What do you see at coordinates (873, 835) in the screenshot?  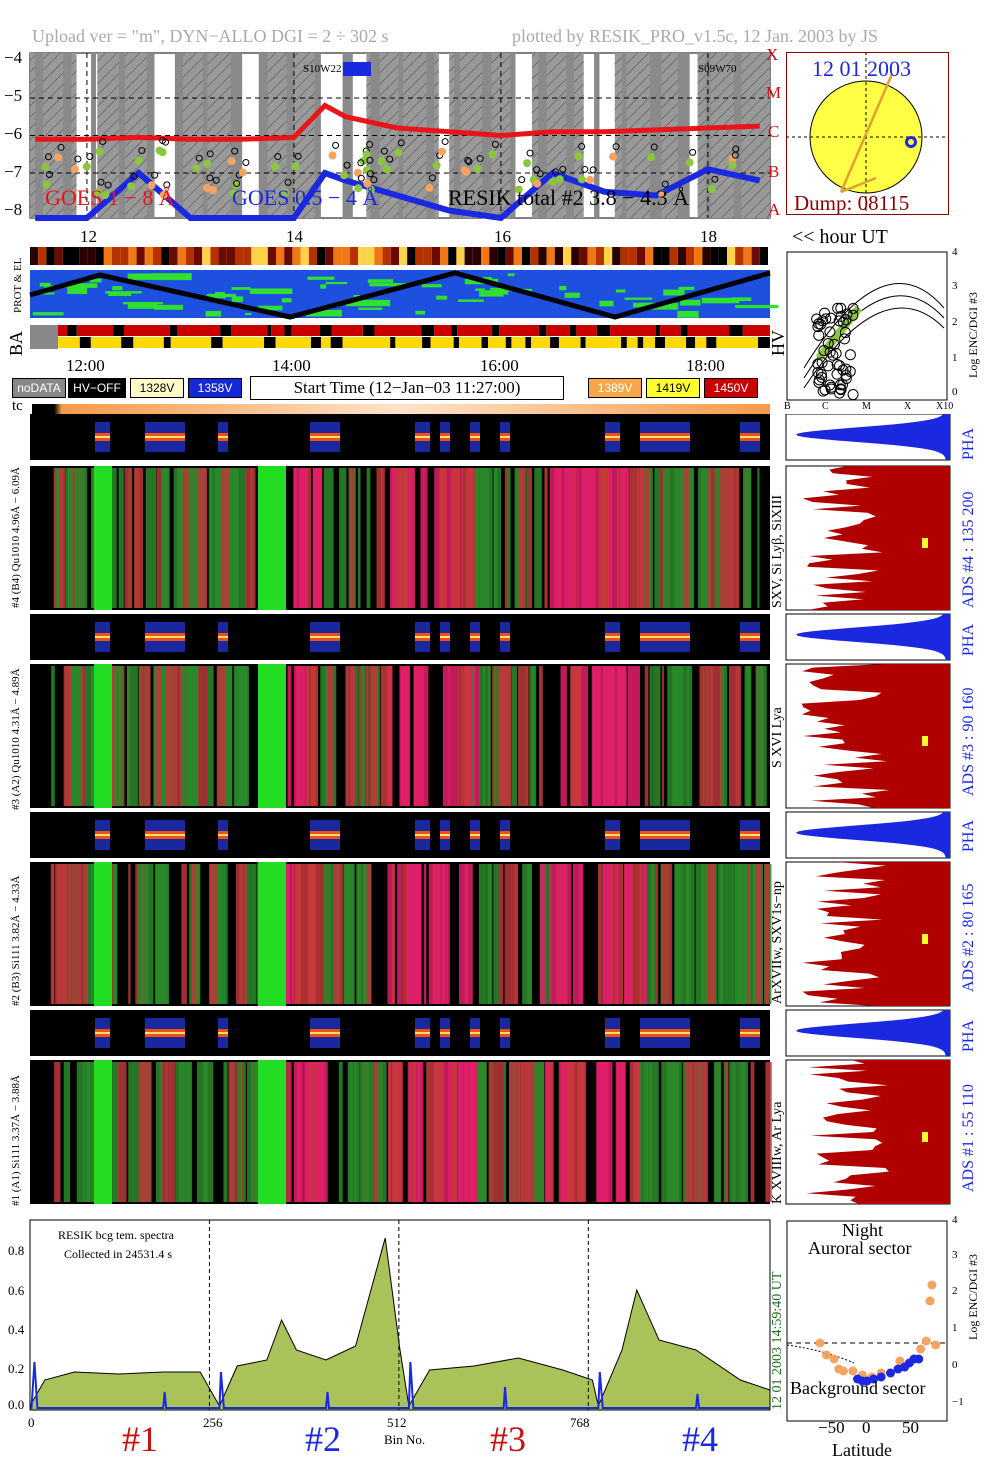 I see `pha-histogram` at bounding box center [873, 835].